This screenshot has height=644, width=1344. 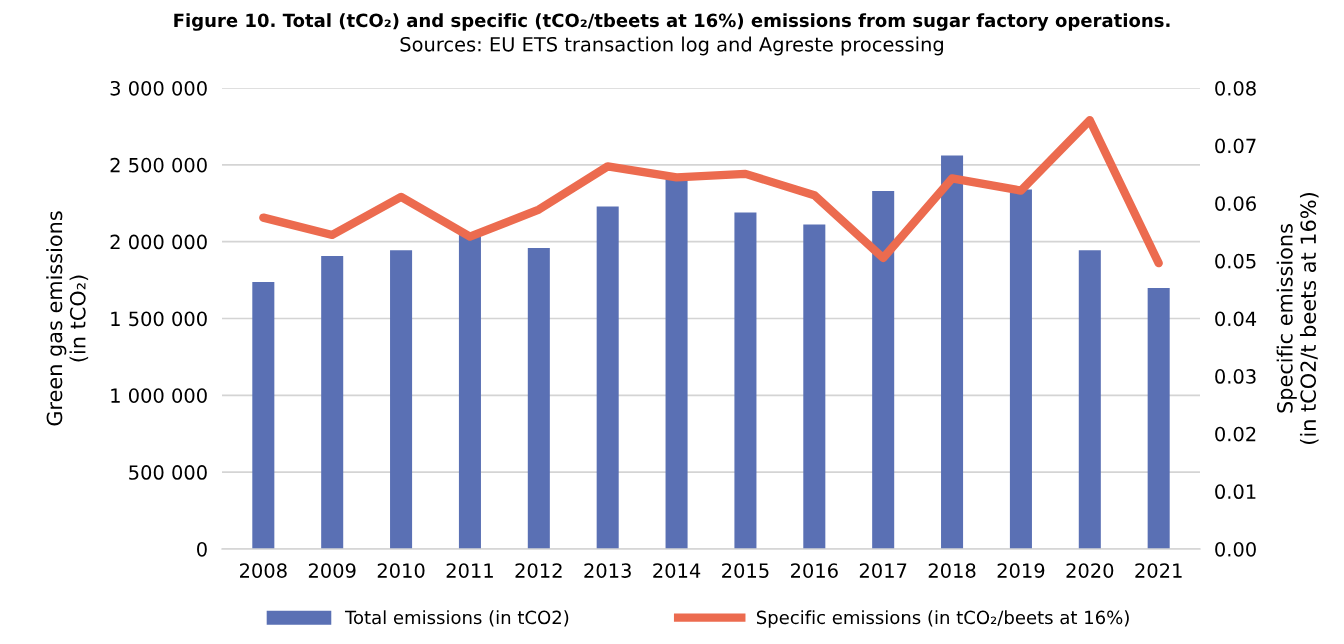 I want to click on chart-title: Figure 10. Total (tCO₂) and specific (tCO₂/tbeets at 16%) emissions from sugar factory operations., so click(x=672, y=22).